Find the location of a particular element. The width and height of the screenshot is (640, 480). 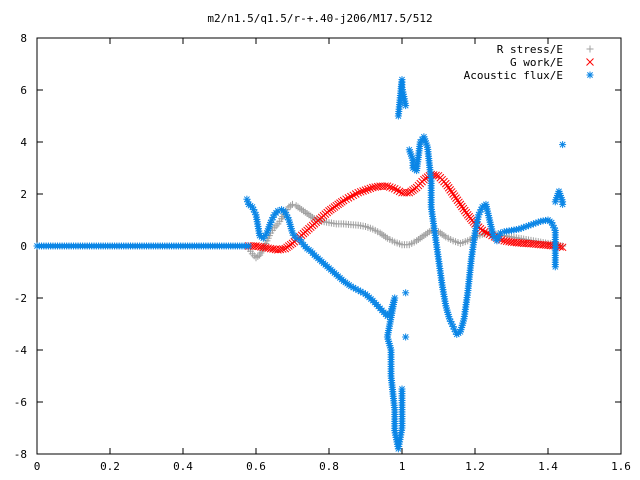

x-tick-label: 1.6 is located at coordinates (621, 466).